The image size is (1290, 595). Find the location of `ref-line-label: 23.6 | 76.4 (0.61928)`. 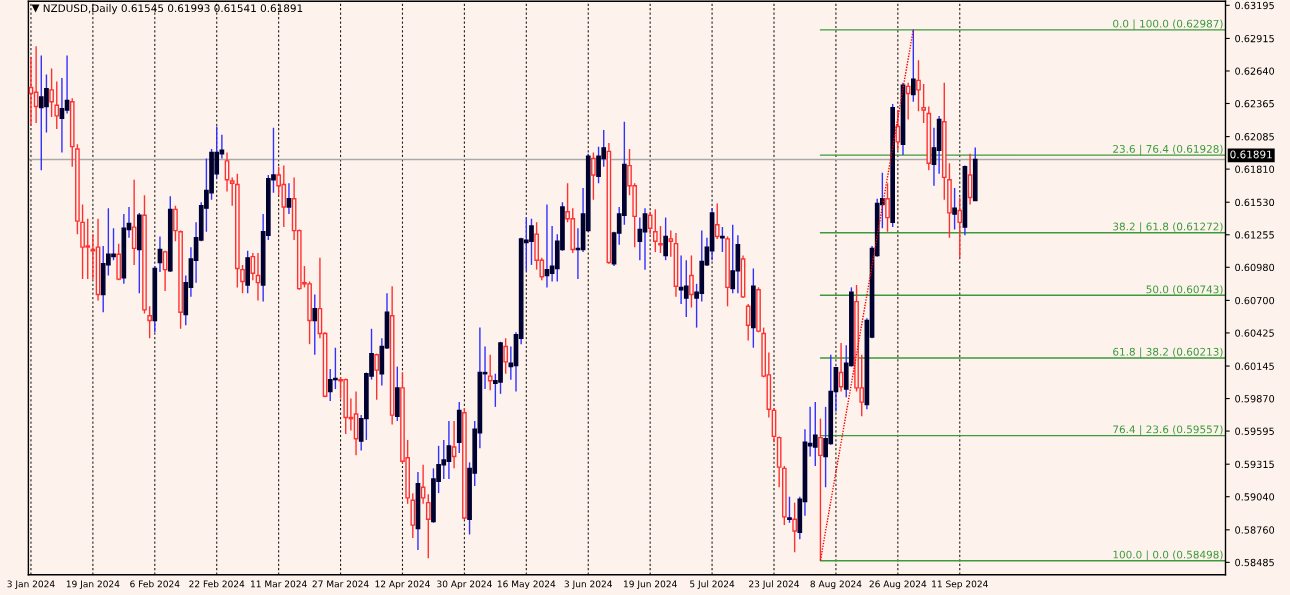

ref-line-label: 23.6 | 76.4 (0.61928) is located at coordinates (1168, 150).